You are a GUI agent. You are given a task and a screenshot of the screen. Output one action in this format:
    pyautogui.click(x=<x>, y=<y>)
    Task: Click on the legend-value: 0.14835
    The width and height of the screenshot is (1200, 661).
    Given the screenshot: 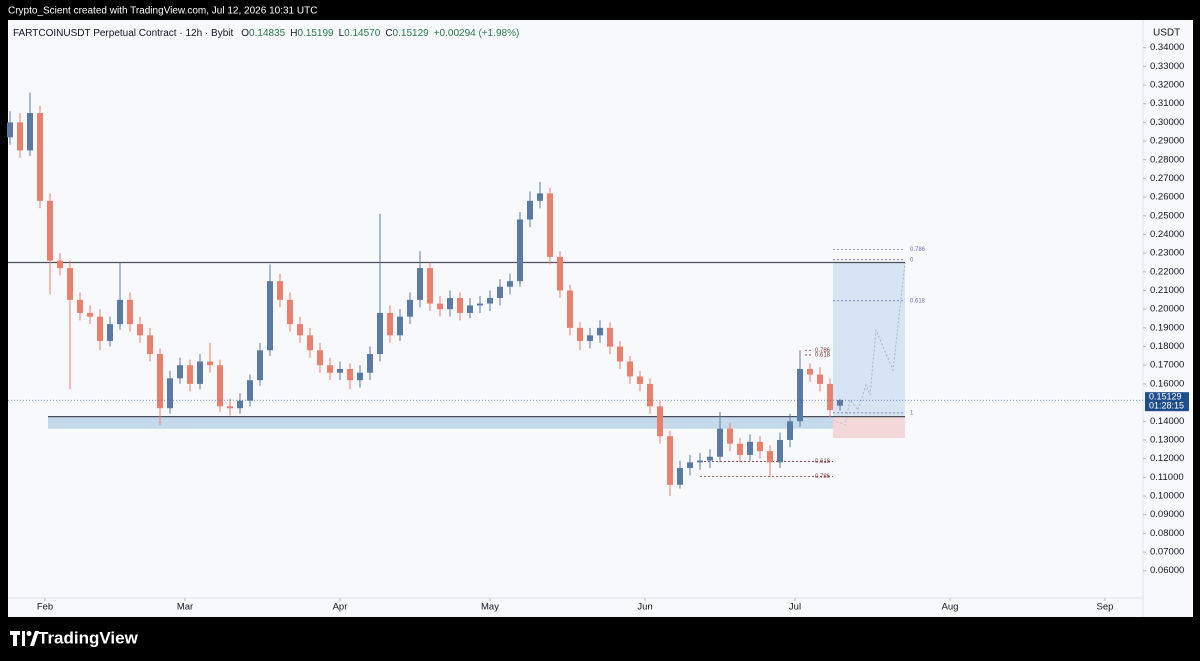 What is the action you would take?
    pyautogui.click(x=267, y=33)
    